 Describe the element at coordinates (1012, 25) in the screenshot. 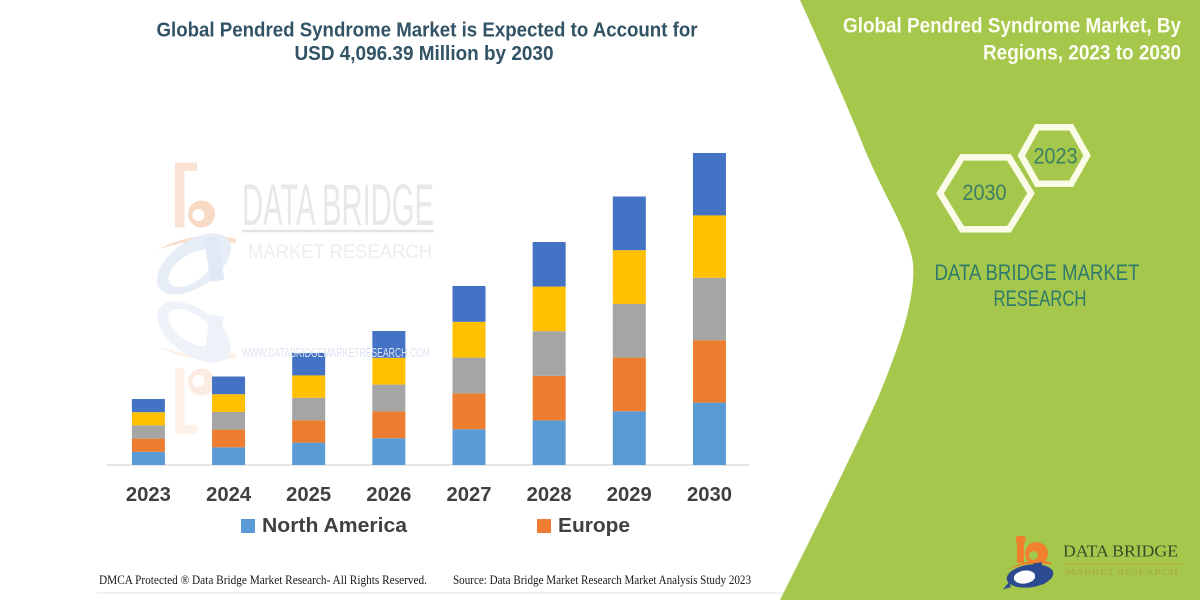

I see `svg-text:Global Pendred Syndrome Market: Global Pendred Syndrome Market, By` at that location.